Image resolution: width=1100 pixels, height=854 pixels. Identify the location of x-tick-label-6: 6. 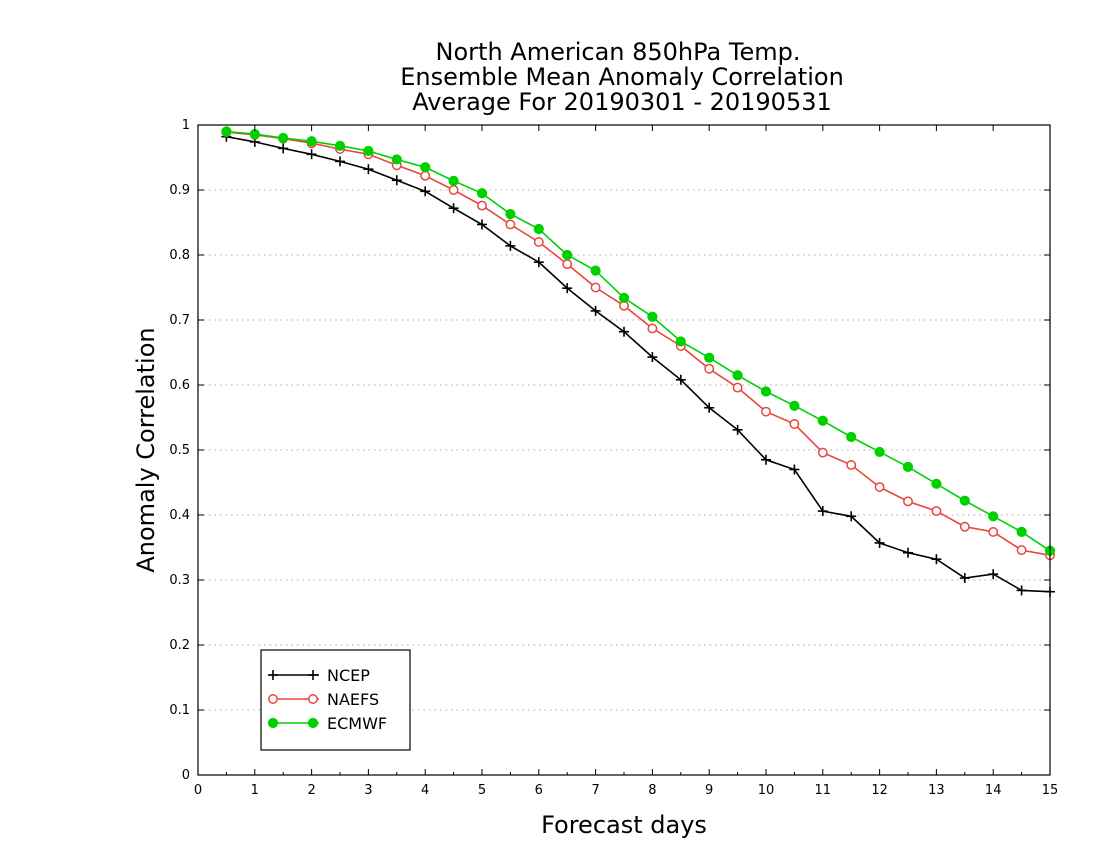
(539, 790).